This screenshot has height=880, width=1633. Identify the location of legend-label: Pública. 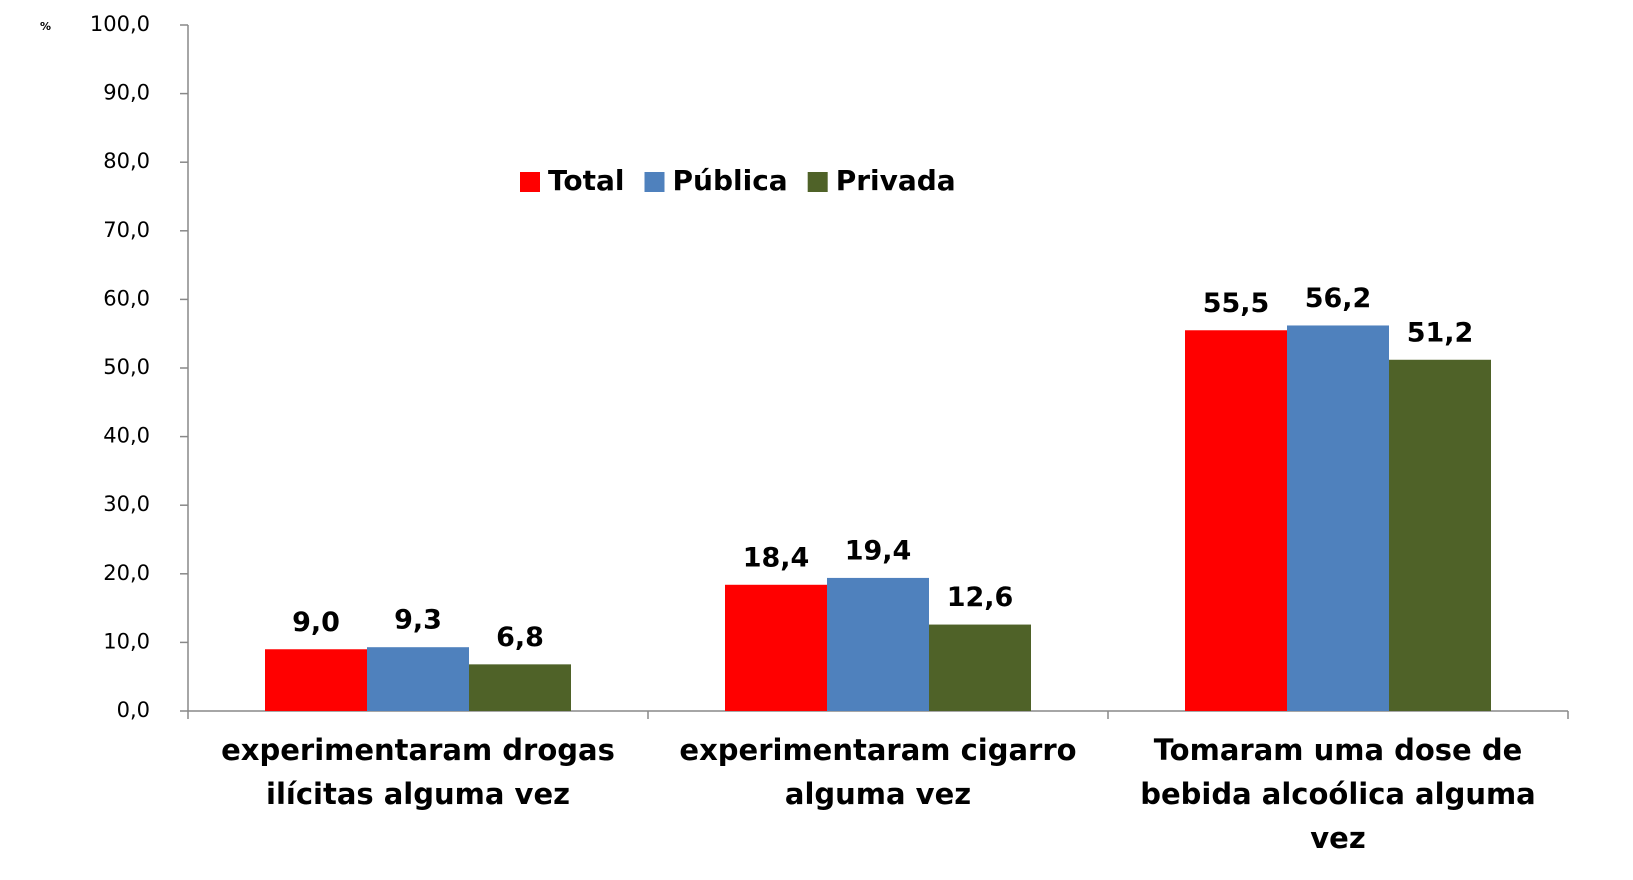
(730, 180).